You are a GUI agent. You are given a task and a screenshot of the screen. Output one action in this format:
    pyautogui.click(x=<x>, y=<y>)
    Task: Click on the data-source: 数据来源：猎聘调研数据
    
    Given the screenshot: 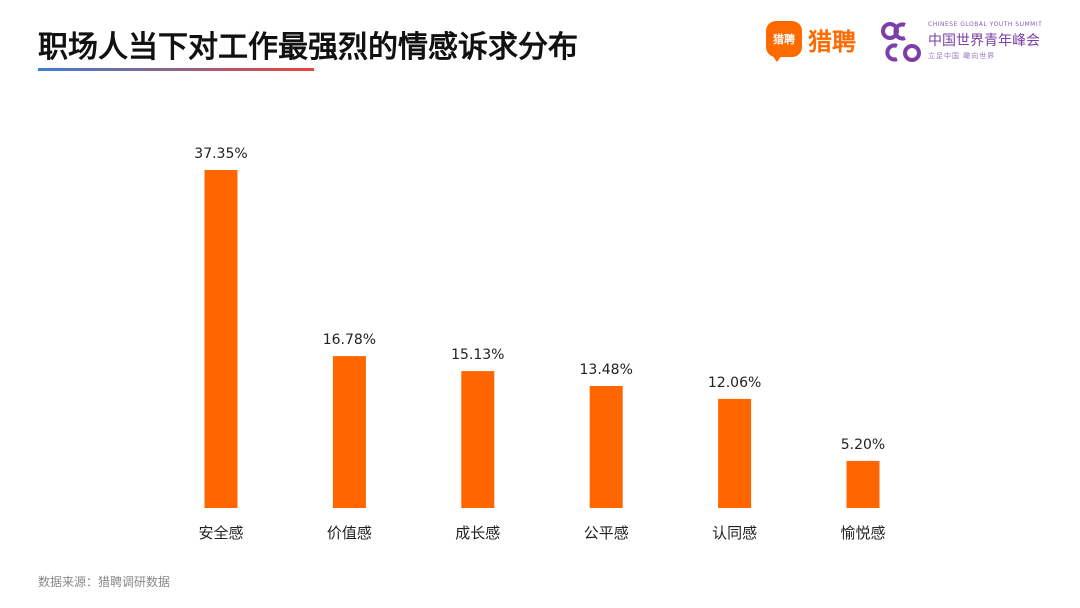 What is the action you would take?
    pyautogui.click(x=104, y=582)
    